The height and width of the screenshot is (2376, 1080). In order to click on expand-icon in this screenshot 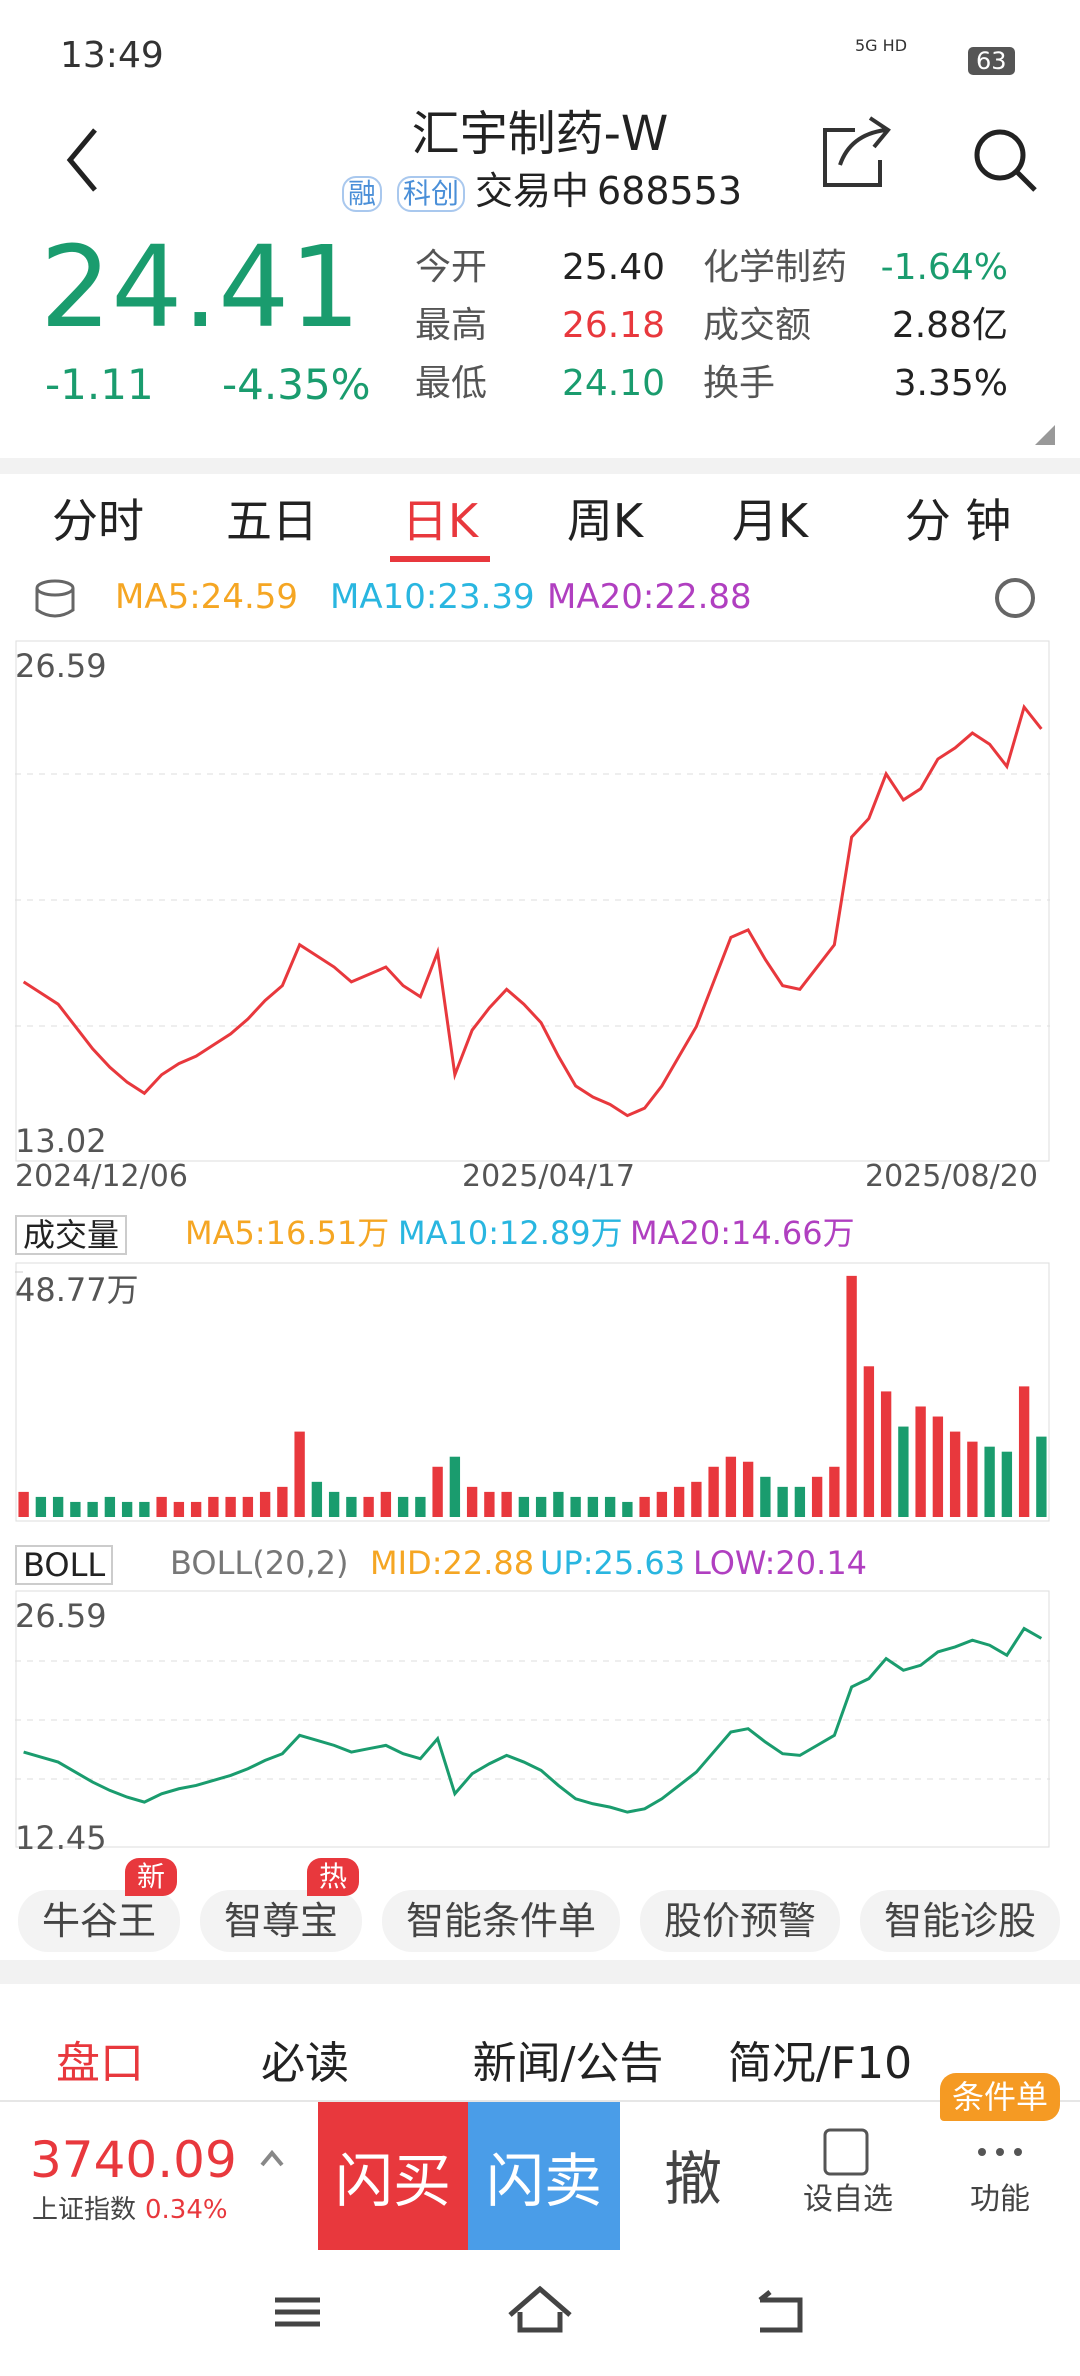, I will do `click(272, 2158)`.